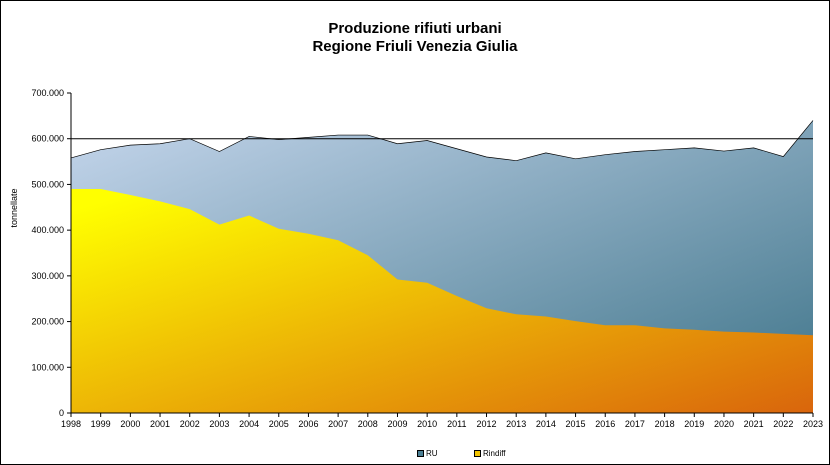 Image resolution: width=830 pixels, height=465 pixels. I want to click on x-tick-label: 2017, so click(635, 424).